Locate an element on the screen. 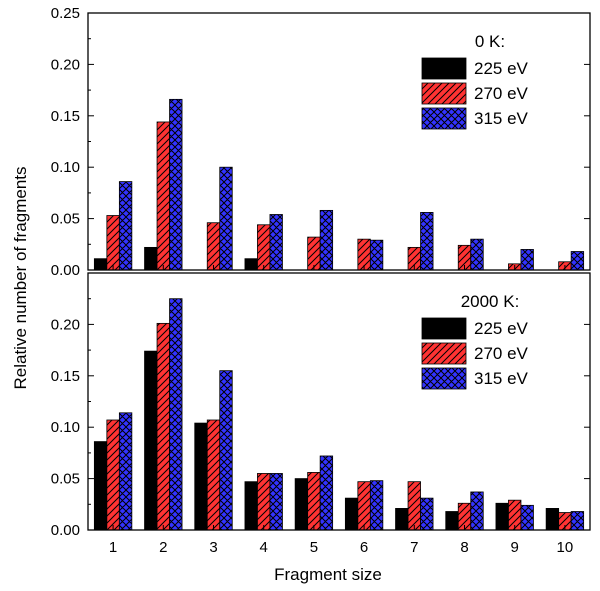  y-axis-title: Relative number of fragments is located at coordinates (20, 278).